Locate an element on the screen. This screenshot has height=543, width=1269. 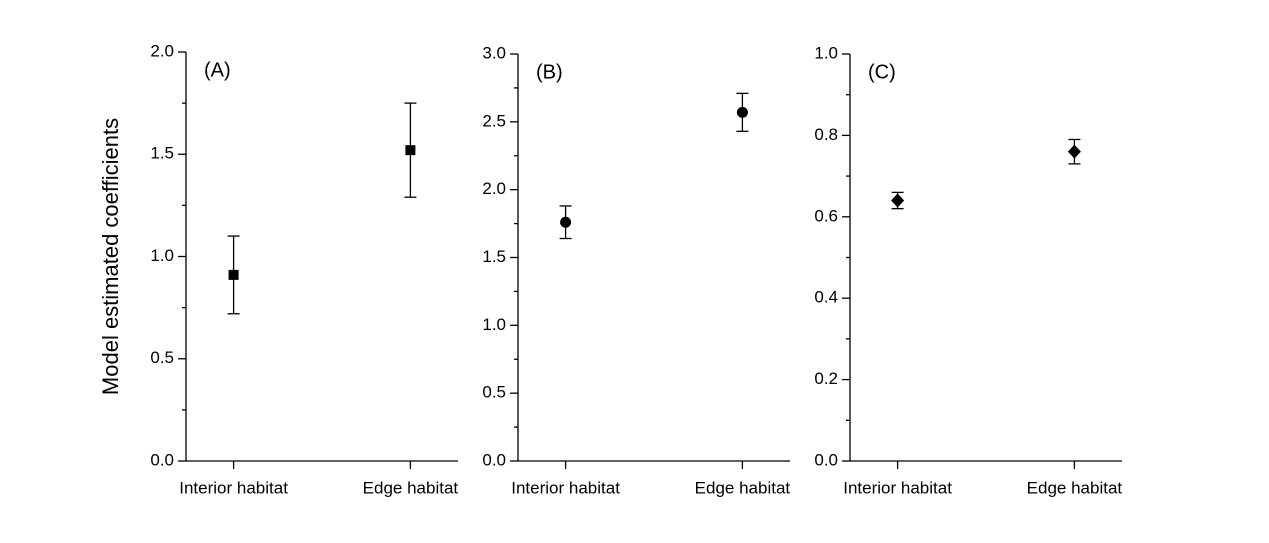
y-tick-label: 2.5 is located at coordinates (494, 120).